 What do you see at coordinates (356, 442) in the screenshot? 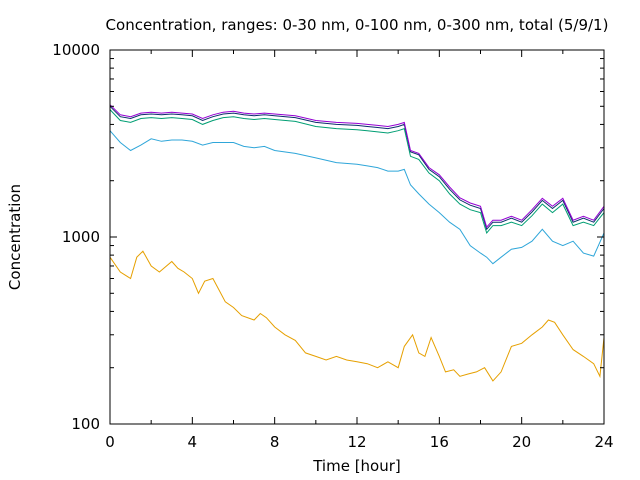
I see `x-tick-label: 12` at bounding box center [356, 442].